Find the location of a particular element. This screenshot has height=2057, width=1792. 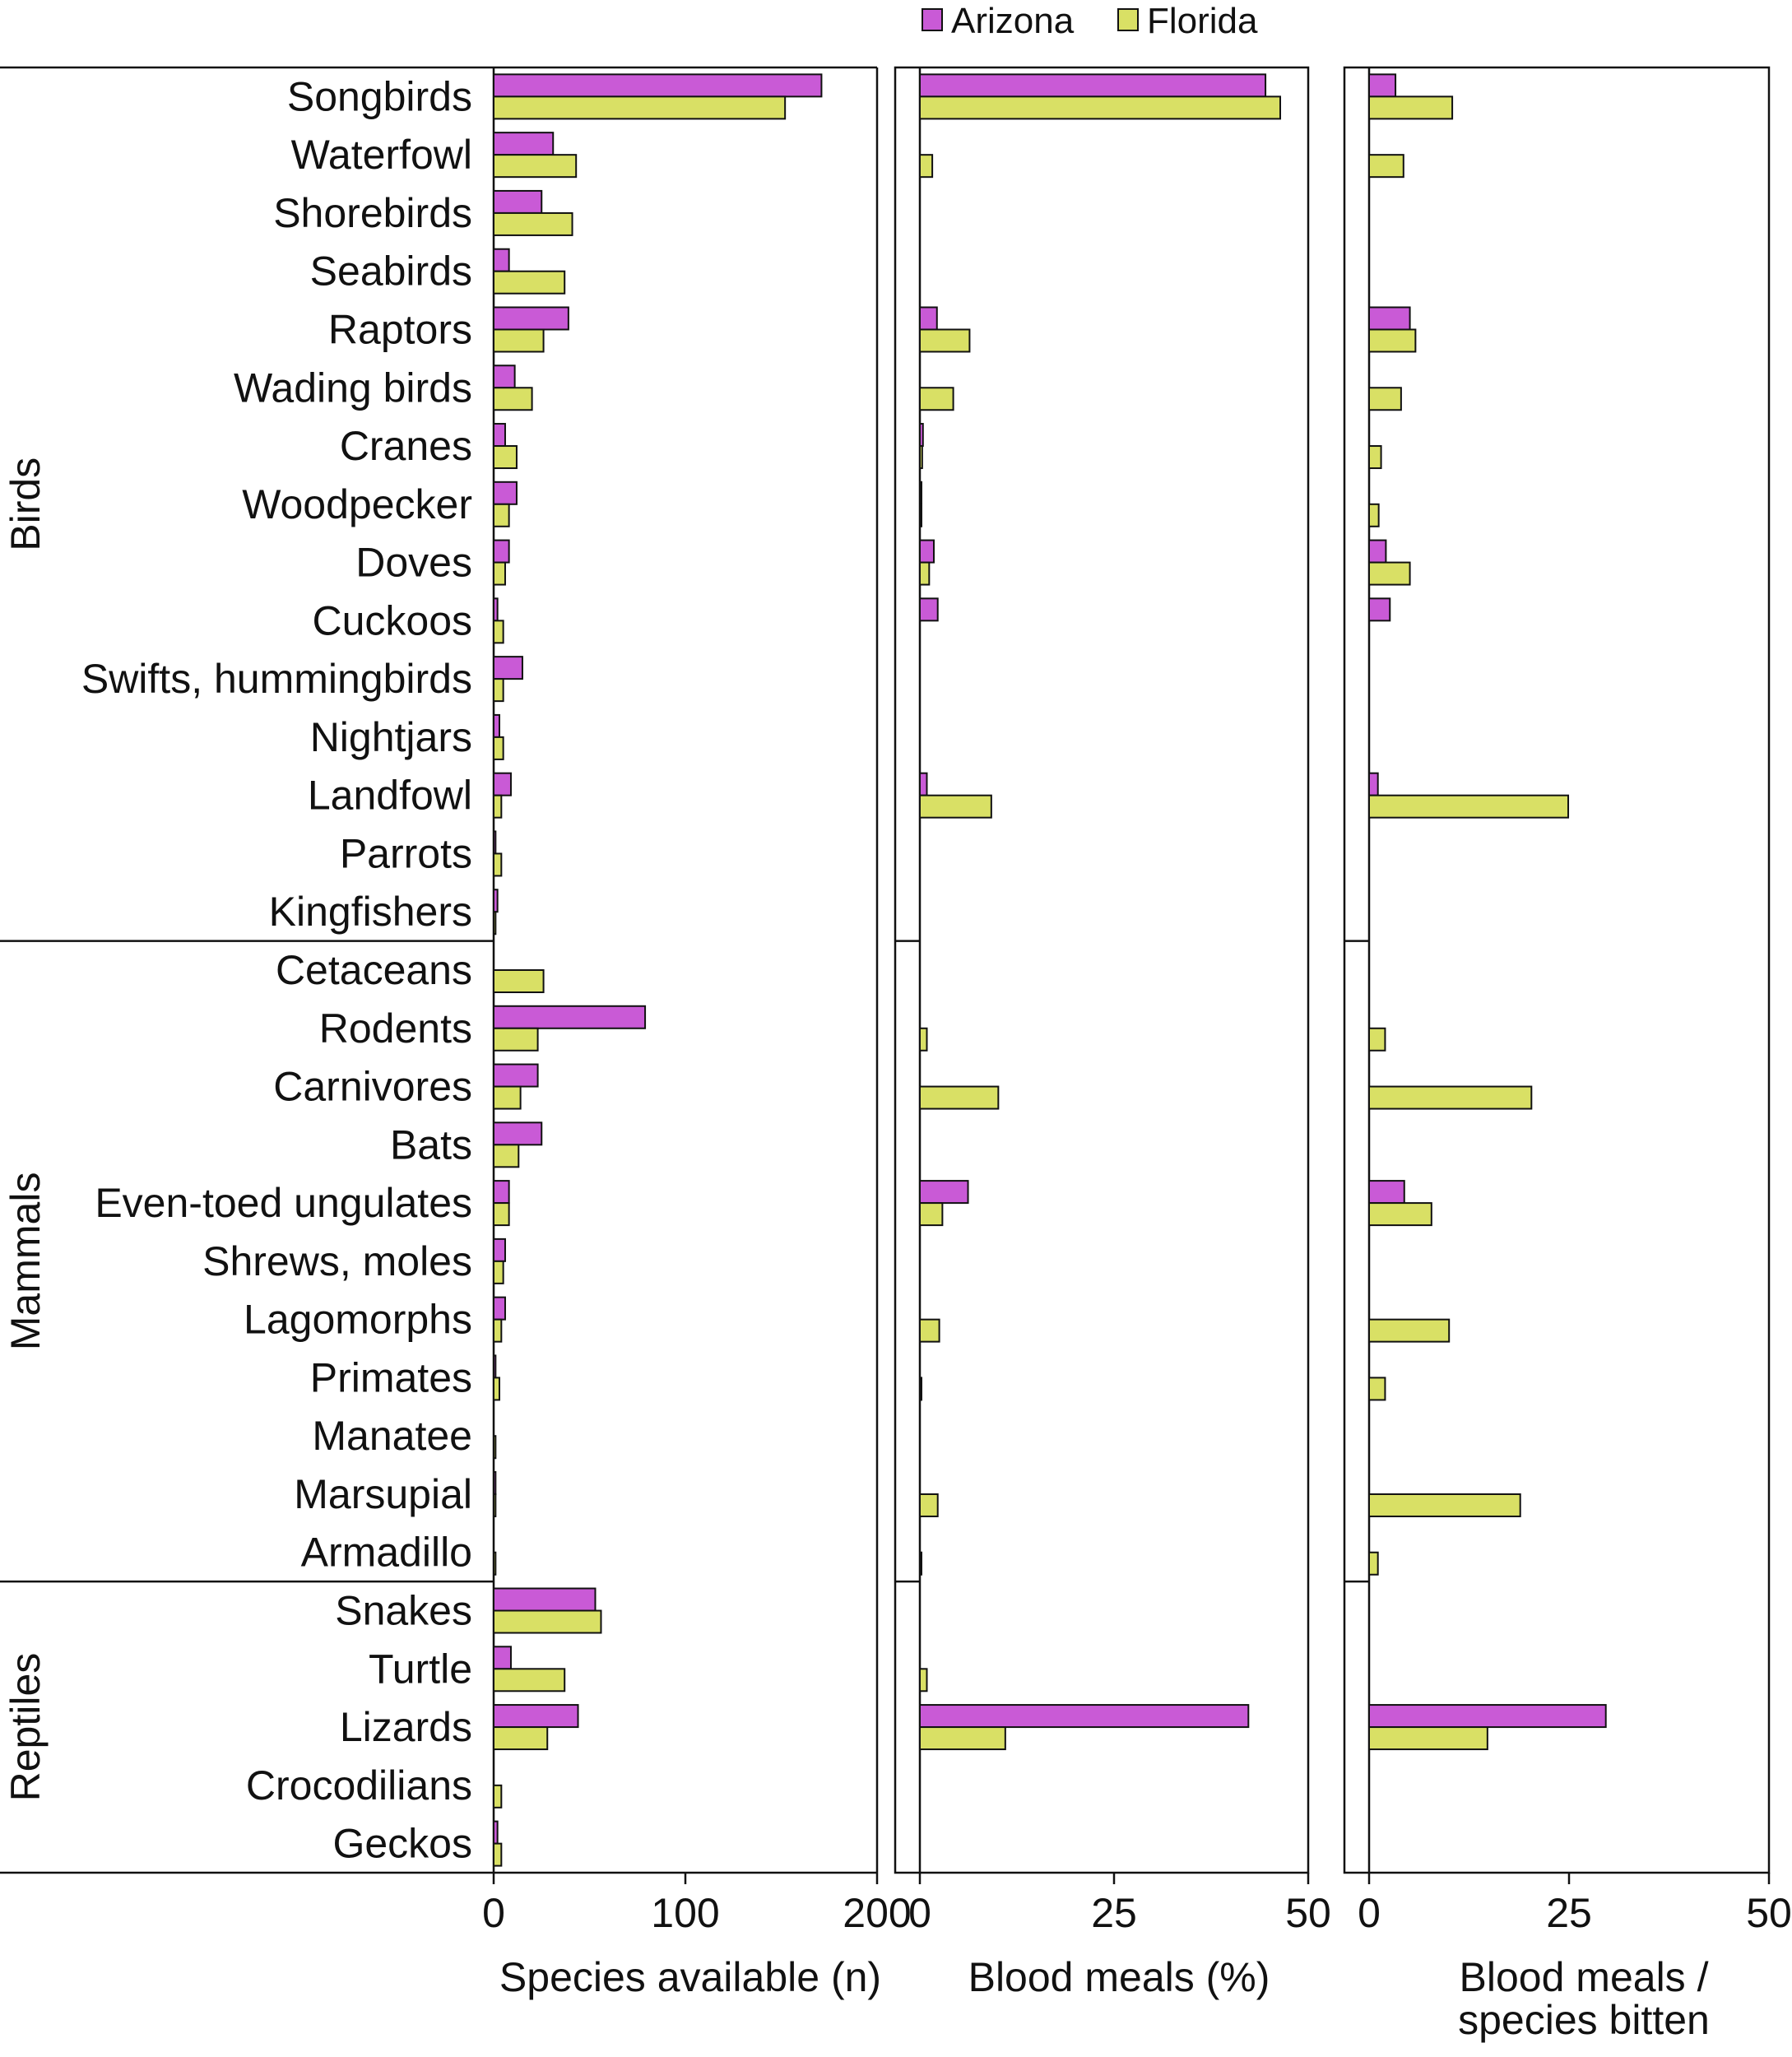

bar-arizona-marsupial is located at coordinates (495, 1482).